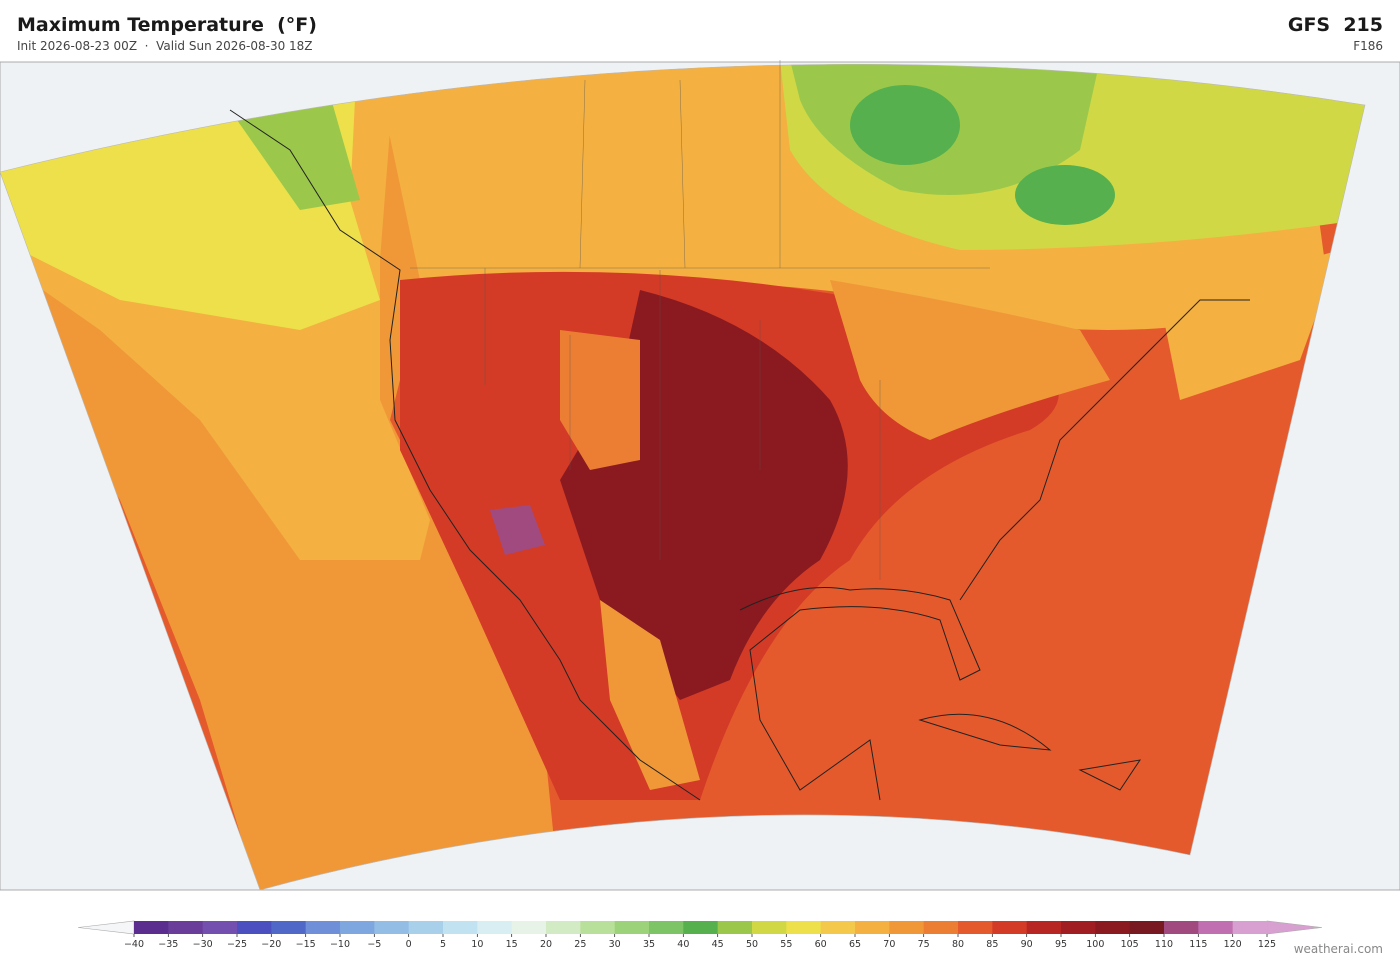 The image size is (1400, 964). What do you see at coordinates (1335, 25) in the screenshot?
I see `model-label: GFS 215` at bounding box center [1335, 25].